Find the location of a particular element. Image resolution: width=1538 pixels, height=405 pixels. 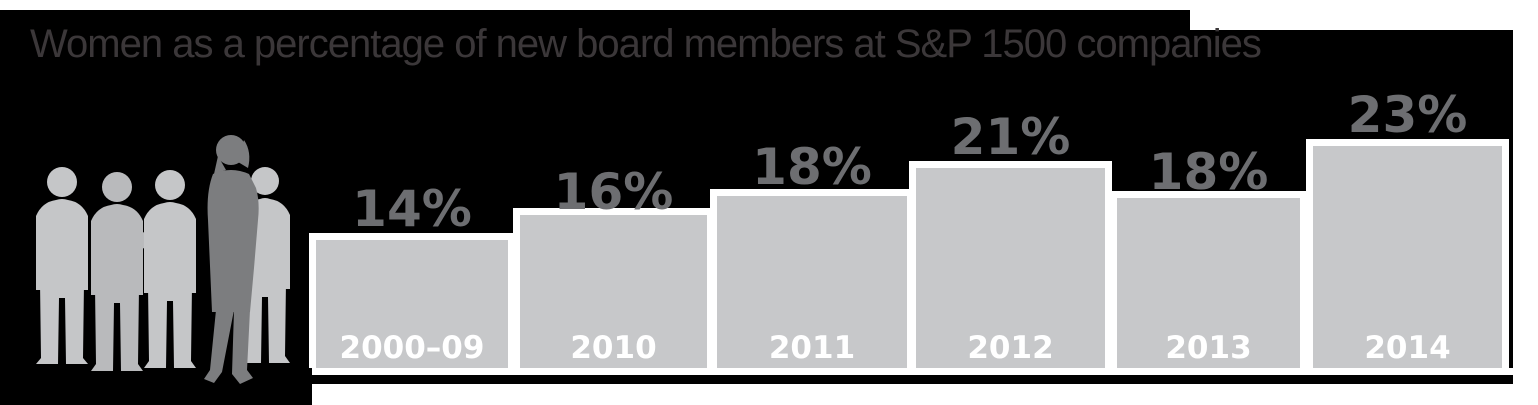

category-label-2011: 2011 is located at coordinates (812, 348).